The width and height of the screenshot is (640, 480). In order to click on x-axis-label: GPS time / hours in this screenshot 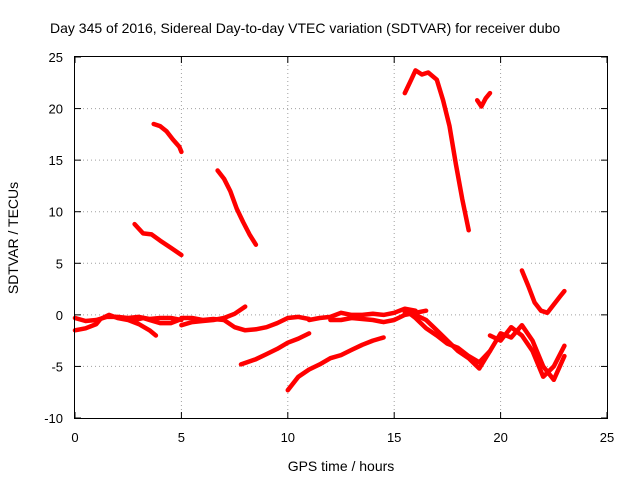, I will do `click(341, 466)`.